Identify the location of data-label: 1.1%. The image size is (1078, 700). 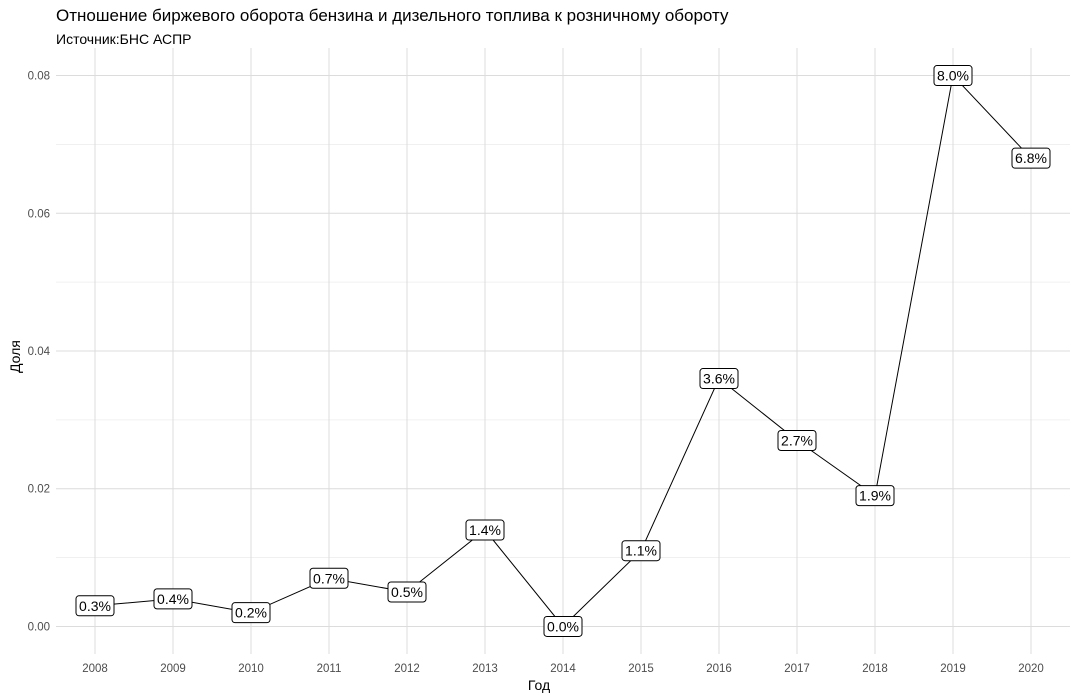
(641, 551).